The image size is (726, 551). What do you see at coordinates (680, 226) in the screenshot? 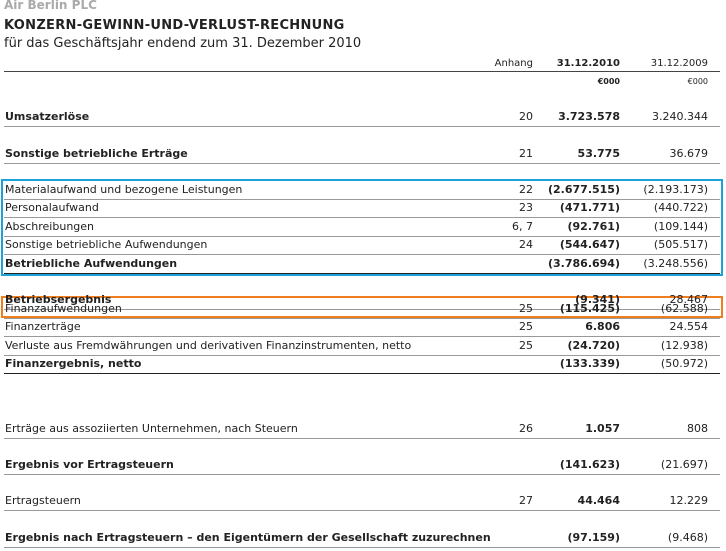
I see `row-previous: (109.144)` at bounding box center [680, 226].